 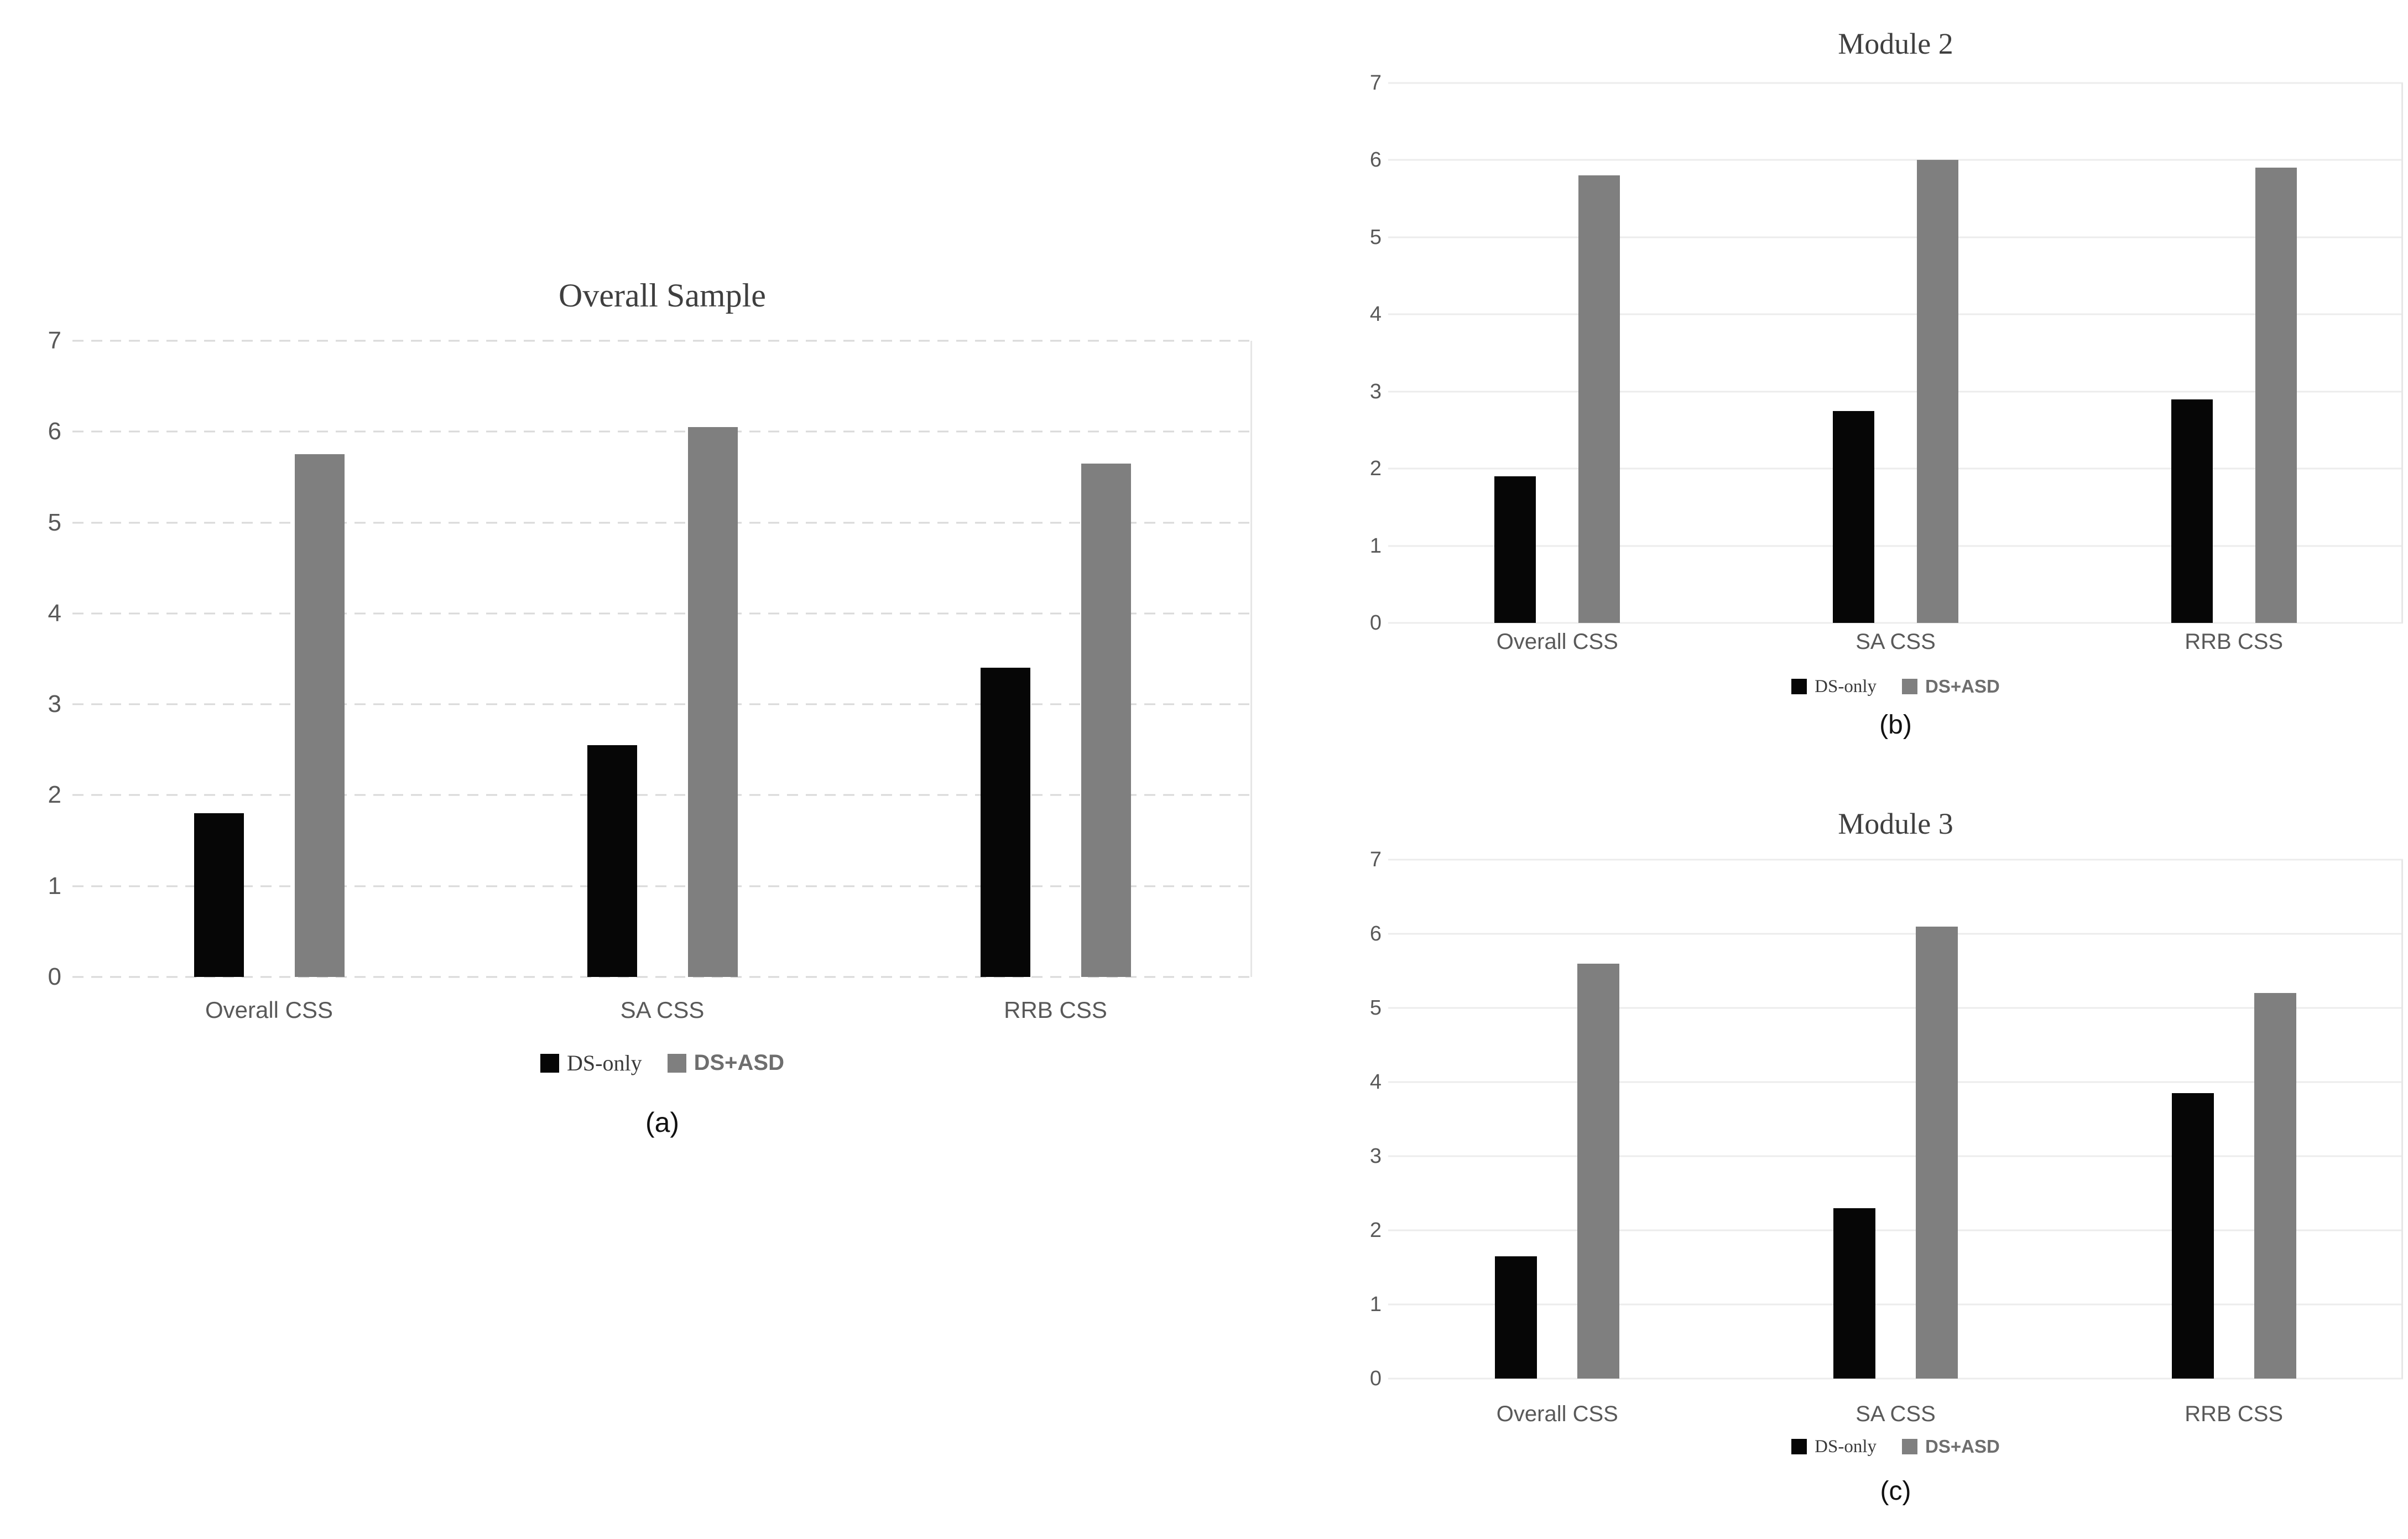 I want to click on chart-title: Module 2, so click(x=1895, y=44).